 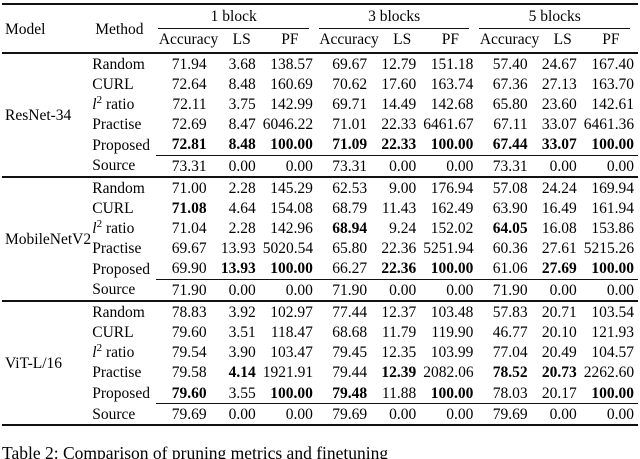 I want to click on header-block-1: 1 block, so click(x=236, y=16).